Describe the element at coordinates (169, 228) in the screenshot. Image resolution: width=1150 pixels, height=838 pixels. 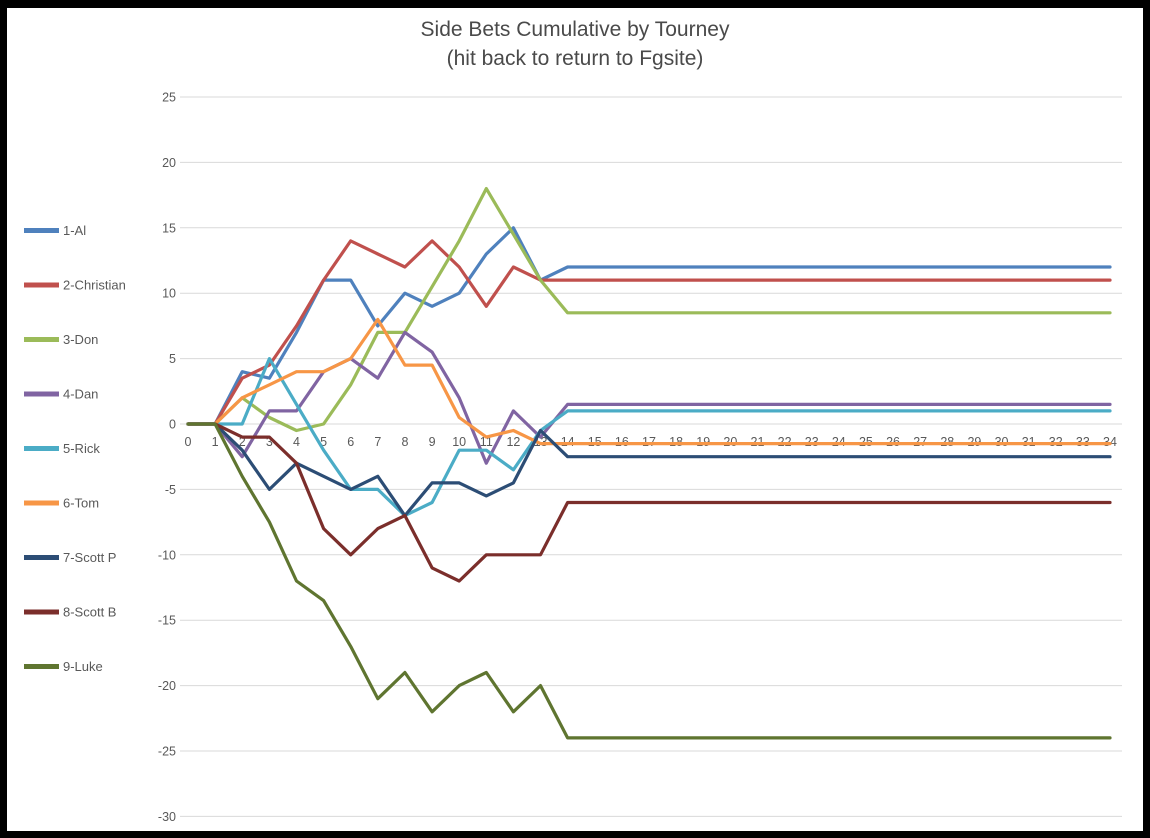
I see `y-tick-label-15: 15` at that location.